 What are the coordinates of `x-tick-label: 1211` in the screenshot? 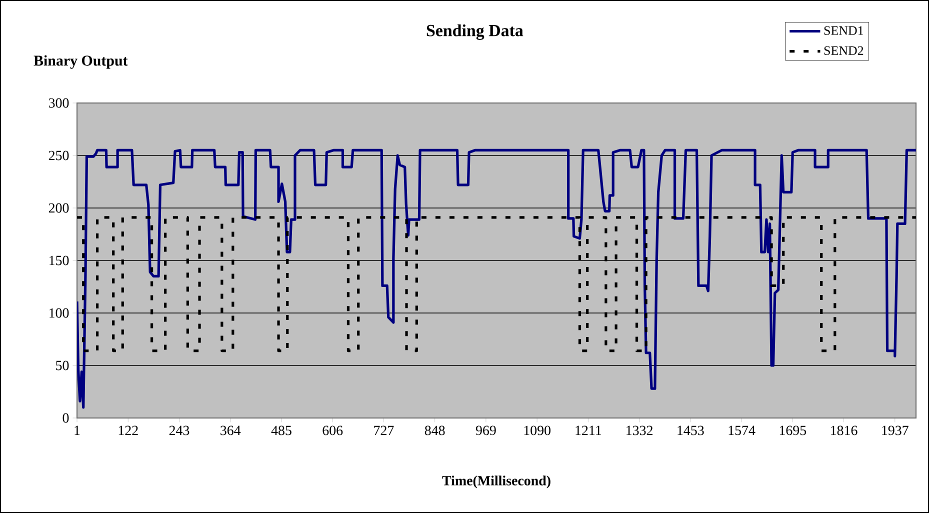 It's located at (589, 430).